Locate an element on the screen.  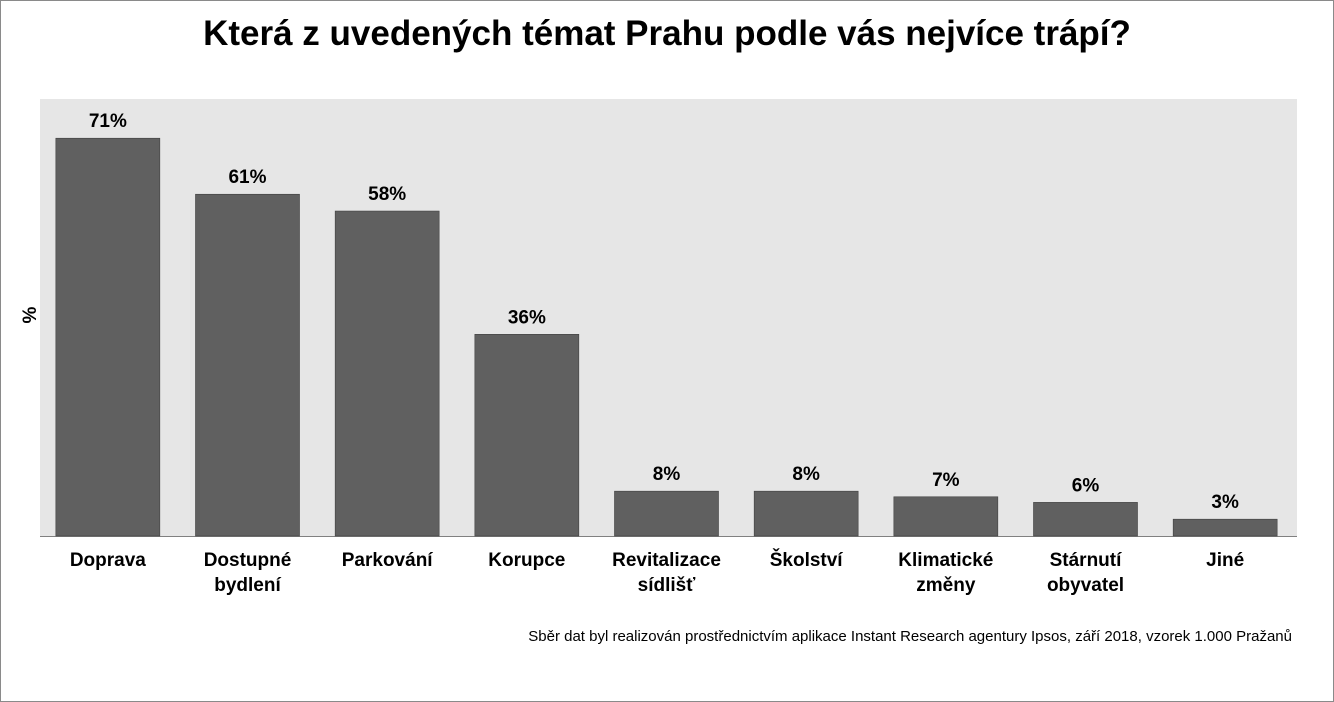
category-label: Stárnutí obyvatel is located at coordinates (1085, 573).